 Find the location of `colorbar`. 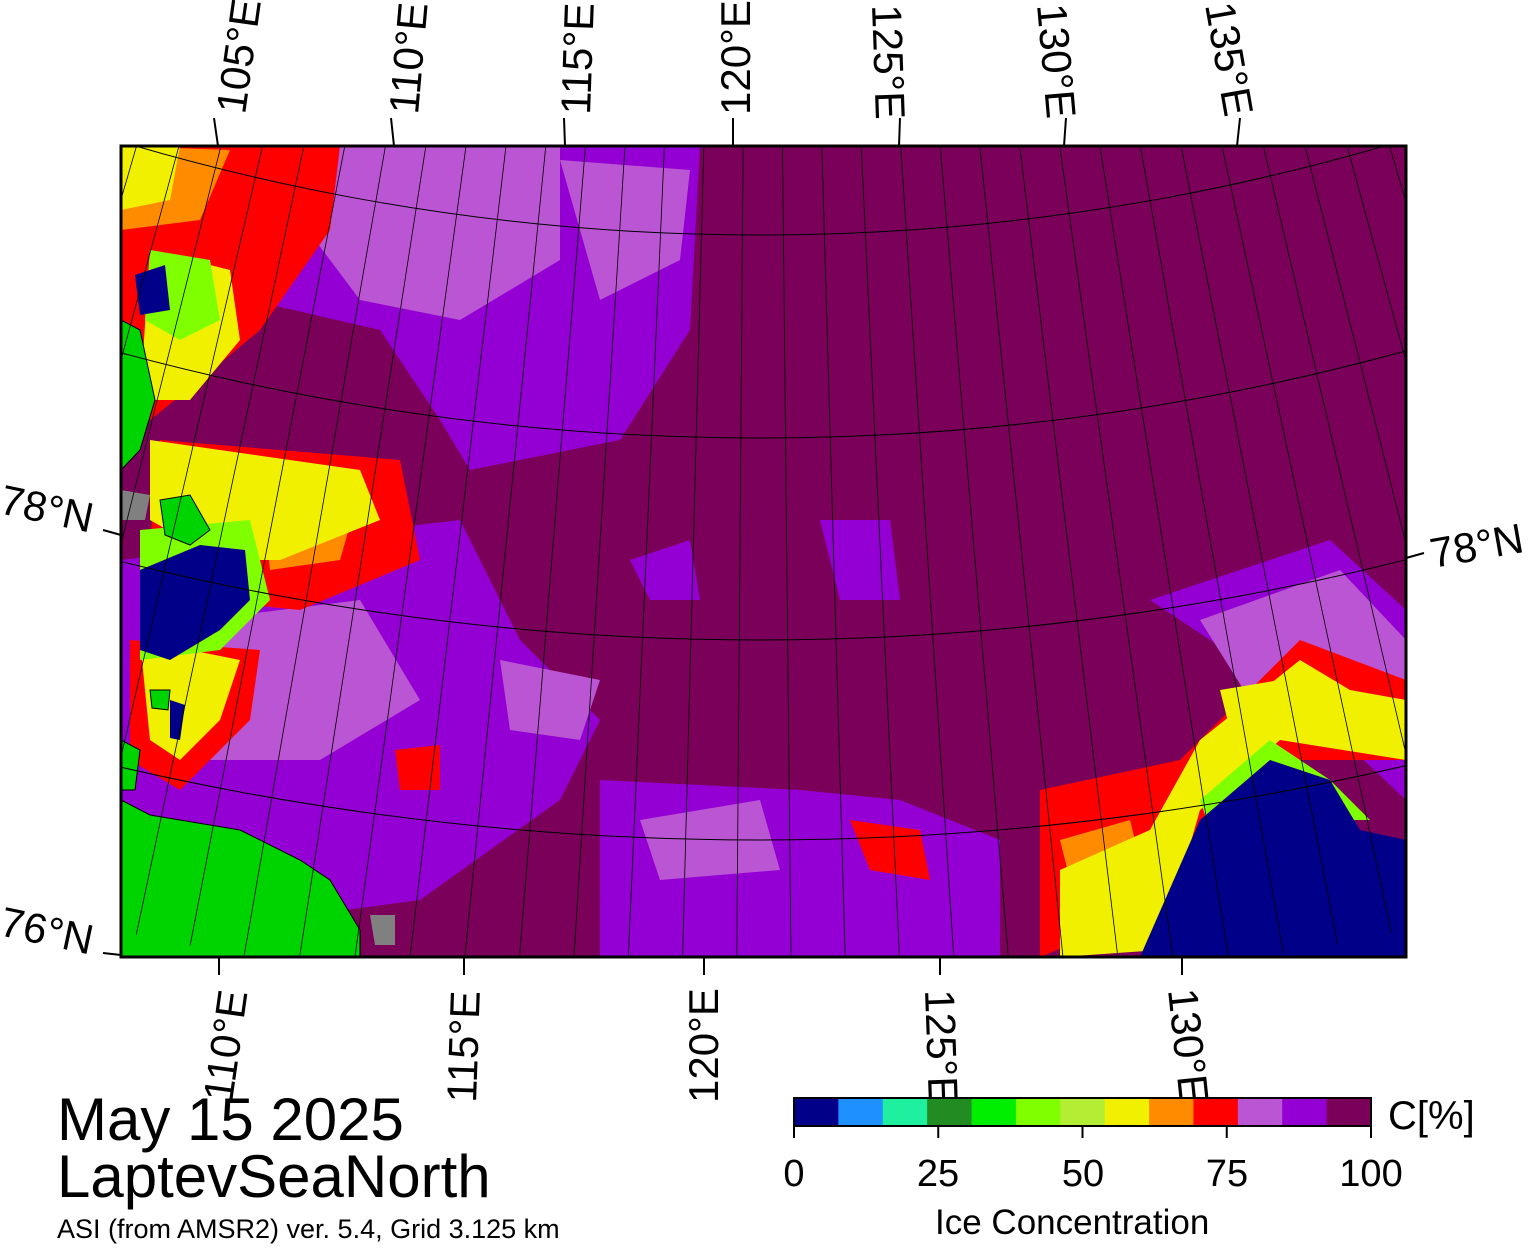

colorbar is located at coordinates (1082, 1117).